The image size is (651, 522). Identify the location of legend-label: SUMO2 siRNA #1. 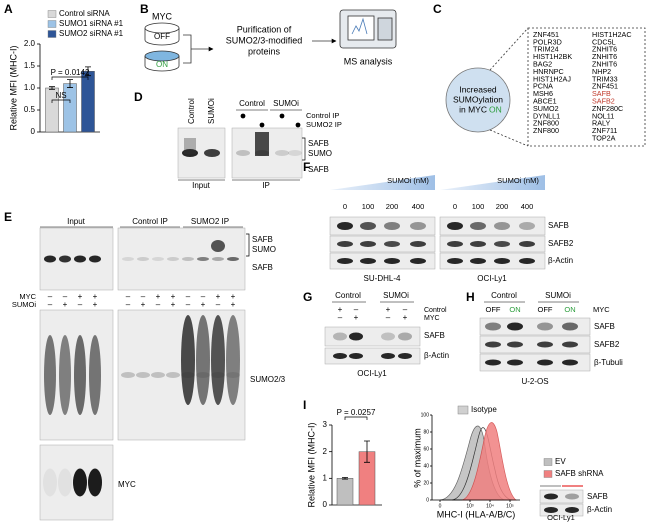
(91, 33).